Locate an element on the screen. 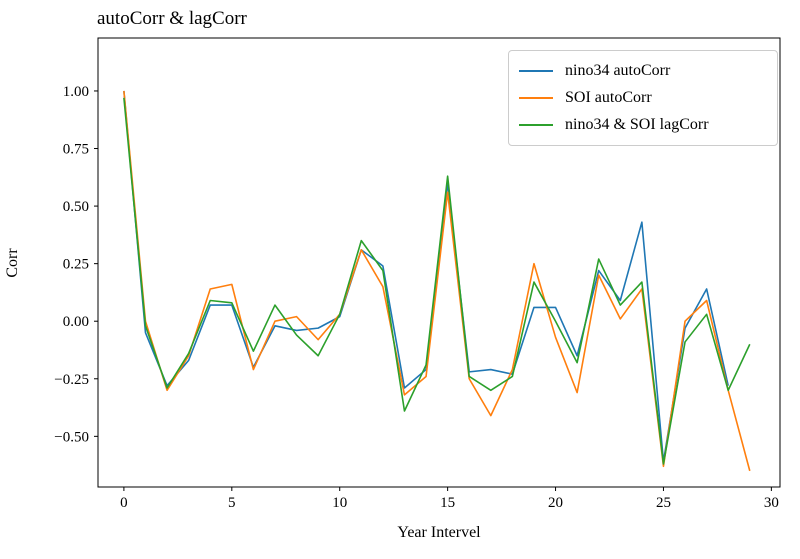 This screenshot has height=559, width=800. x-tick-label: 0 is located at coordinates (124, 503).